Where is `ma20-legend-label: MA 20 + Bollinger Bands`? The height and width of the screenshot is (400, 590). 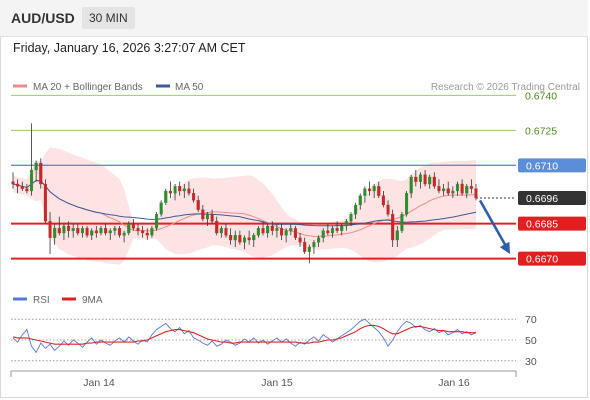
ma20-legend-label: MA 20 + Bollinger Bands is located at coordinates (88, 87).